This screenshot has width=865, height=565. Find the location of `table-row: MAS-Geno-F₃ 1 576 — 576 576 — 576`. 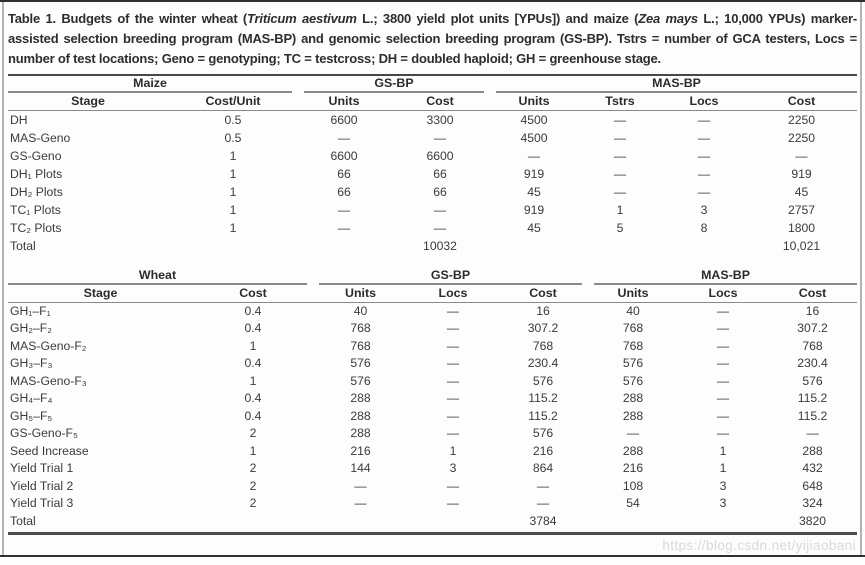

table-row: MAS-Geno-F₃ 1 576 — 576 576 — 576 is located at coordinates (432, 381).